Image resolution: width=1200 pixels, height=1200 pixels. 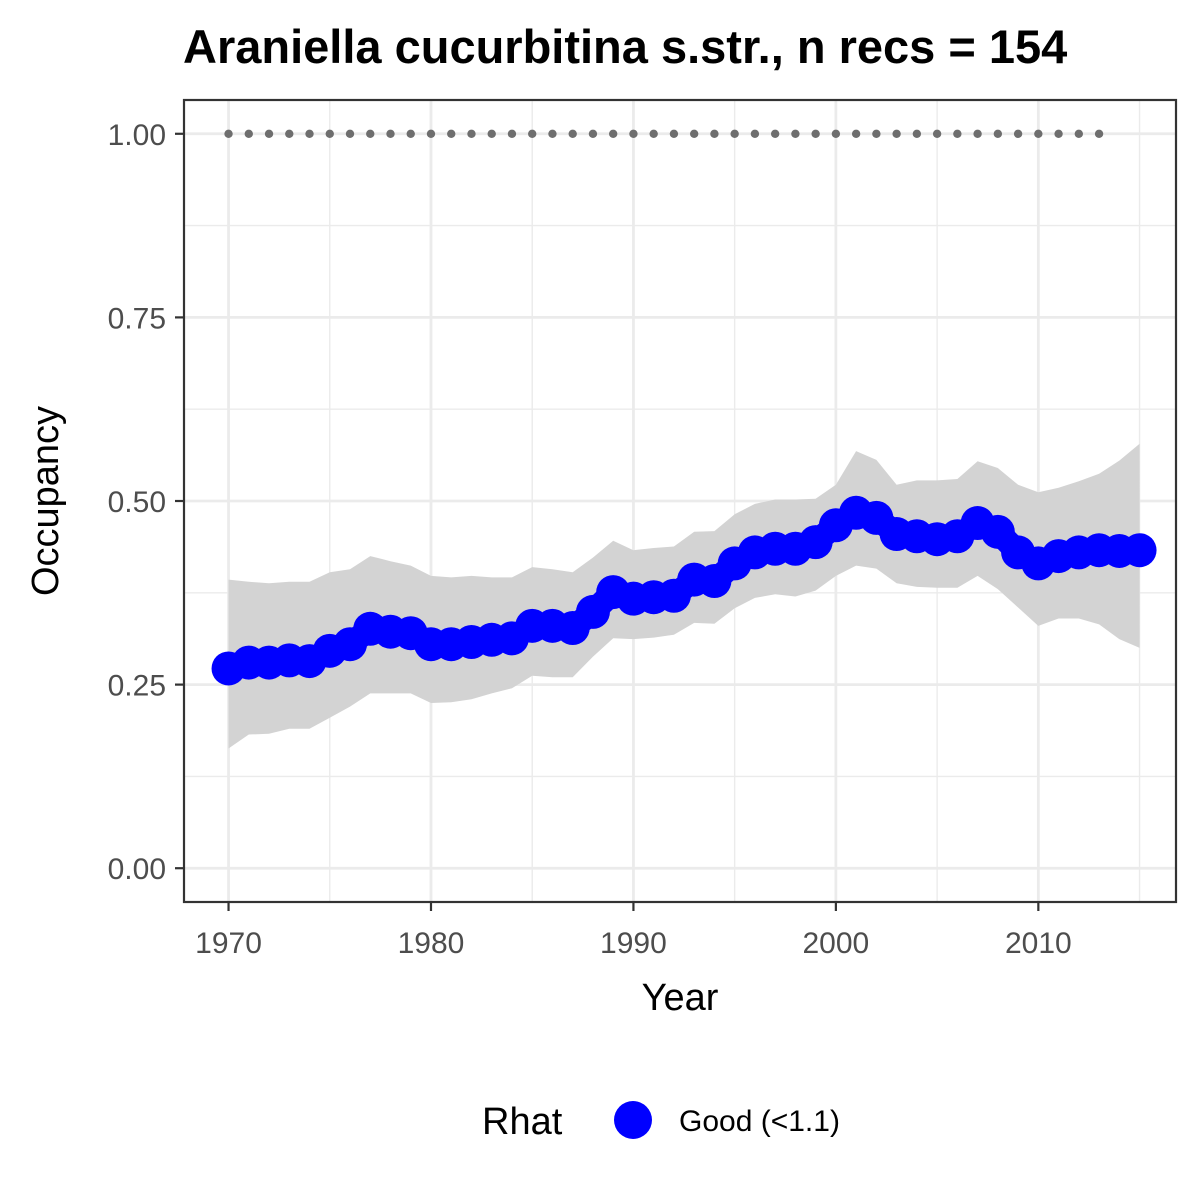 I want to click on legend-label-good: Good (<1.1), so click(x=759, y=1121).